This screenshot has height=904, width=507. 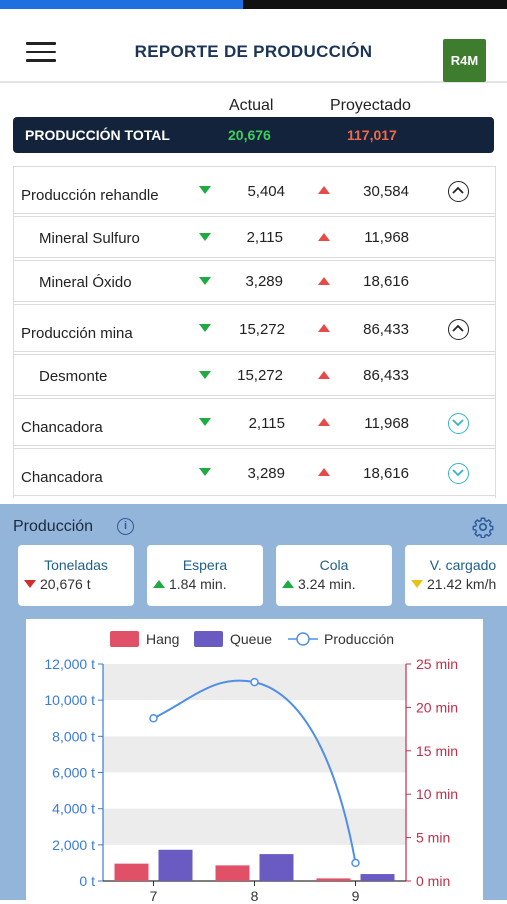 I want to click on kpi-card-value: 21.42 km/h, so click(x=453, y=584).